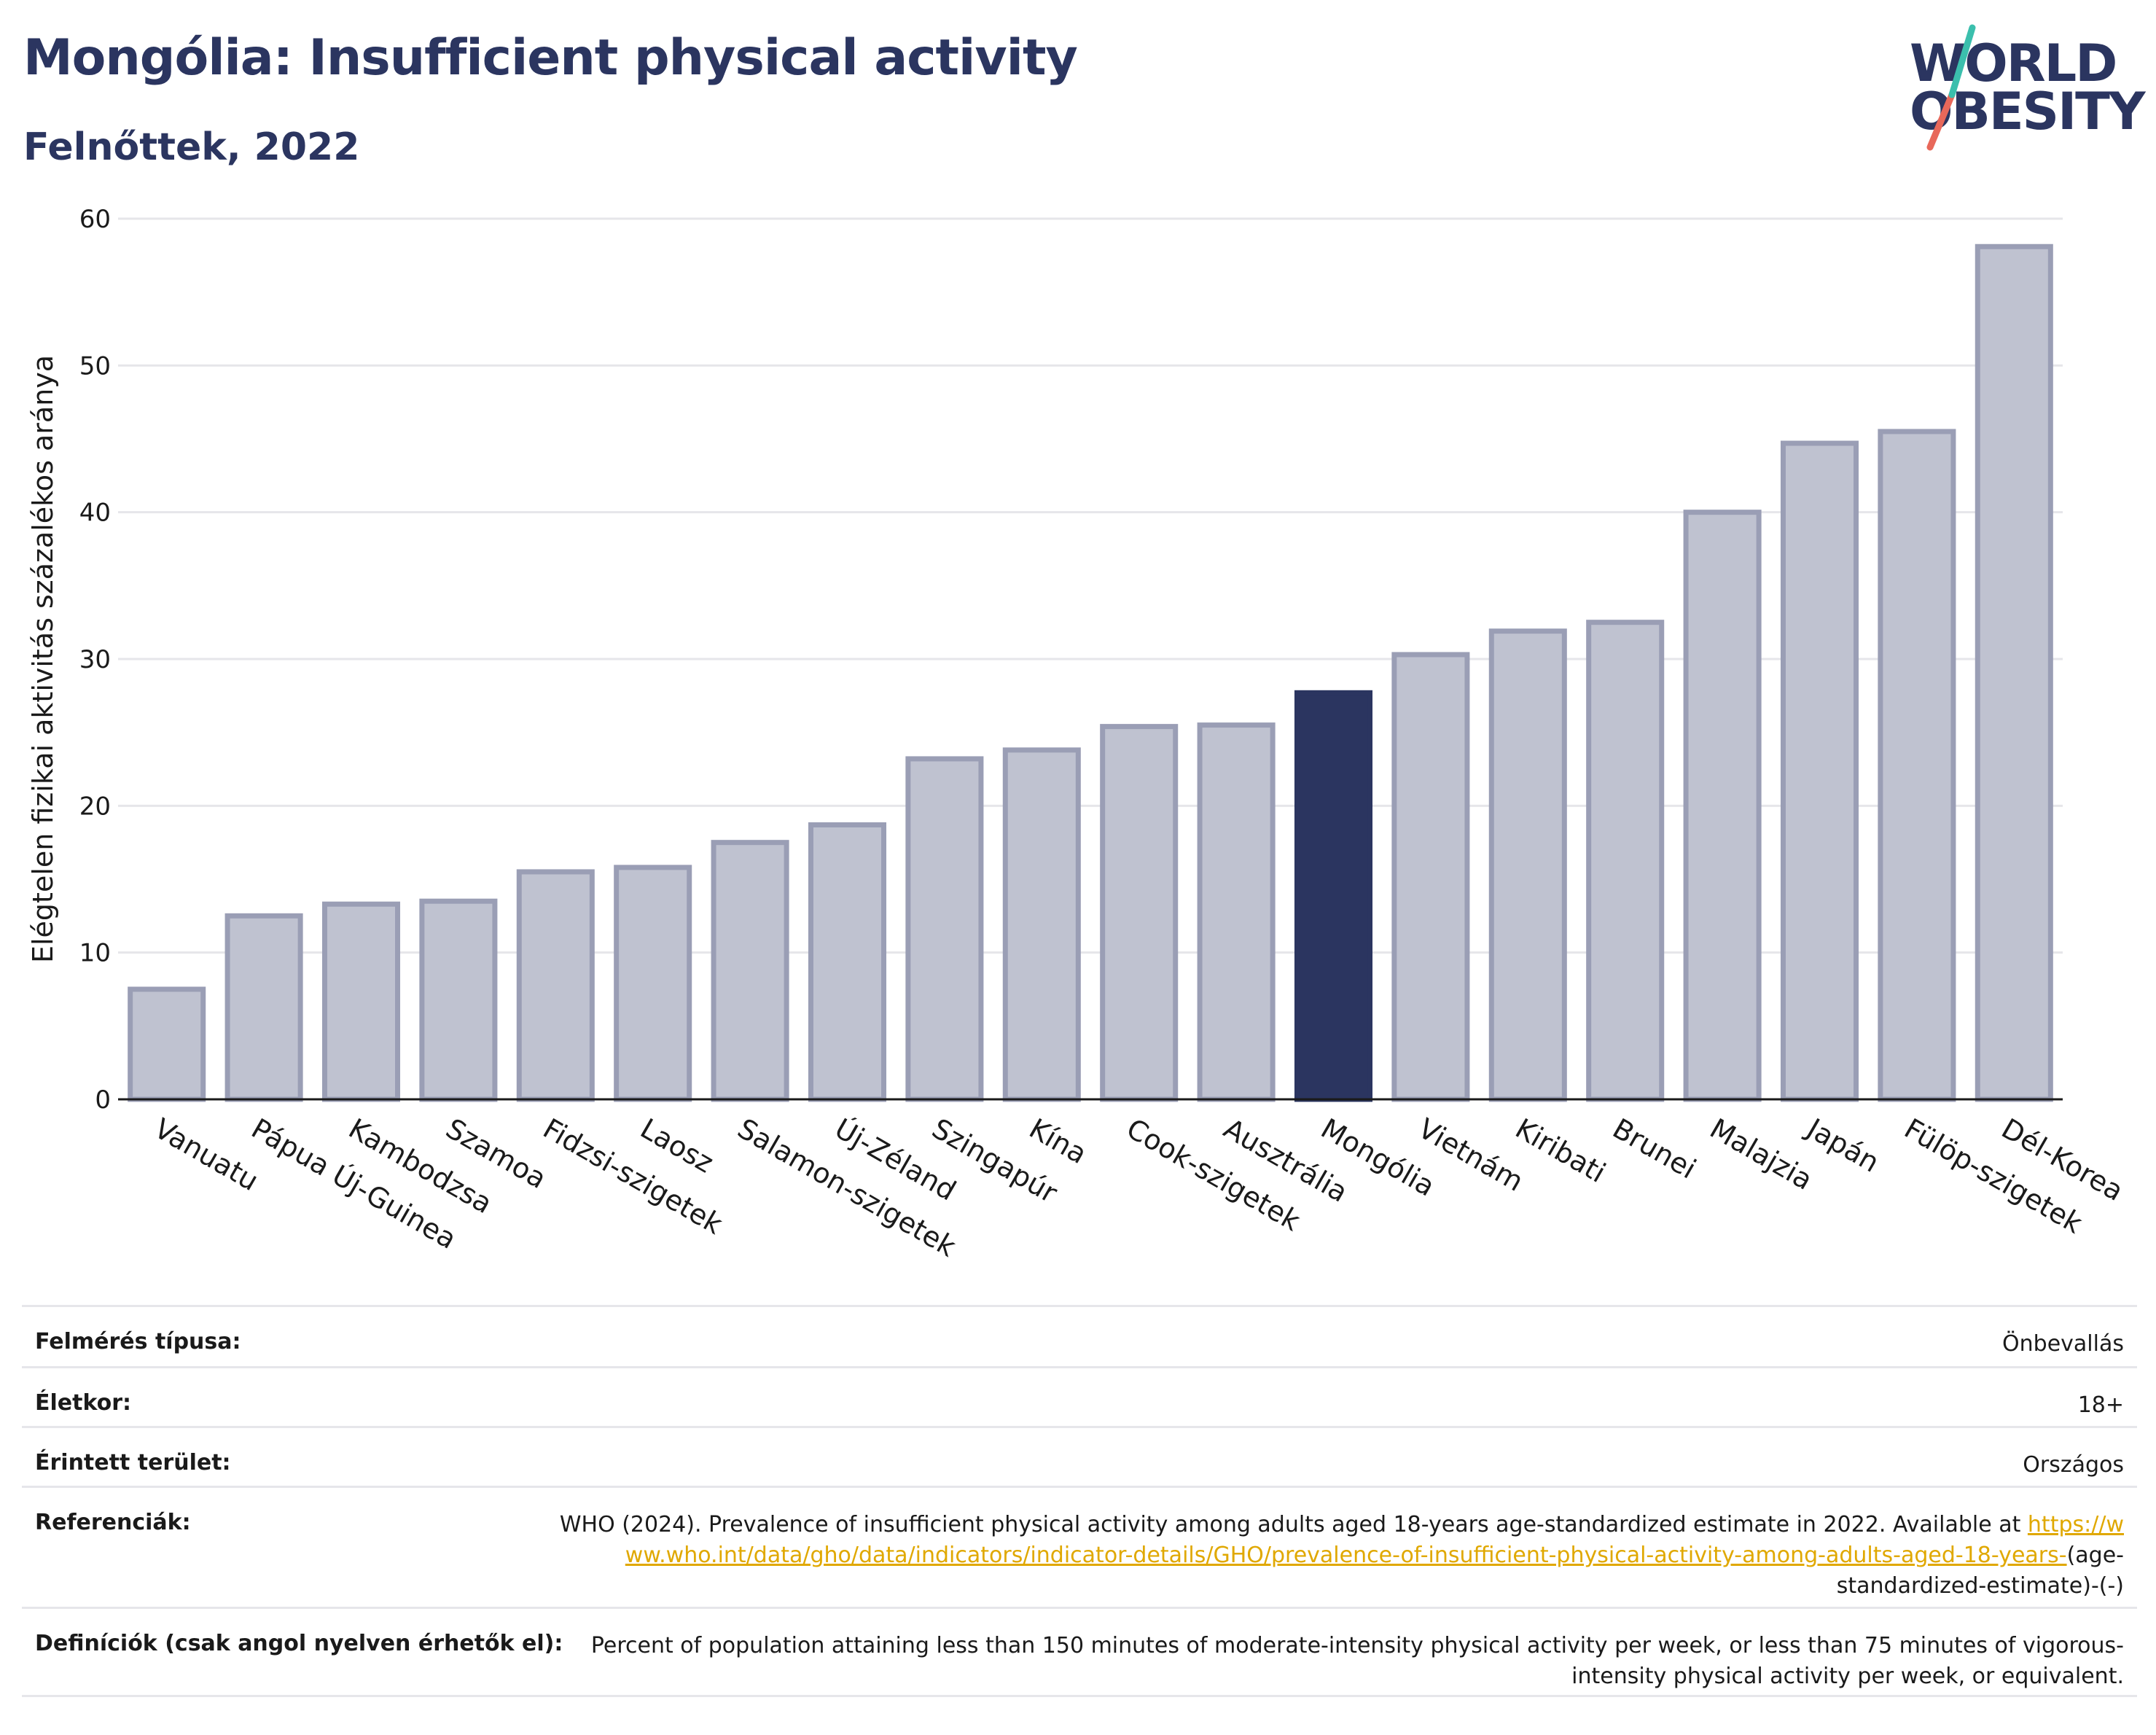 This screenshot has height=1735, width=2156. What do you see at coordinates (206, 1154) in the screenshot?
I see `x-tick-label: Vanuatu` at bounding box center [206, 1154].